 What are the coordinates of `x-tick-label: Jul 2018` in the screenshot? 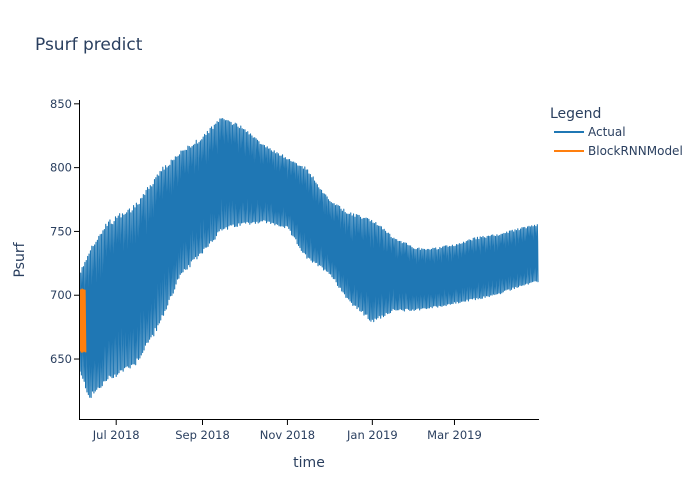 It's located at (116, 435).